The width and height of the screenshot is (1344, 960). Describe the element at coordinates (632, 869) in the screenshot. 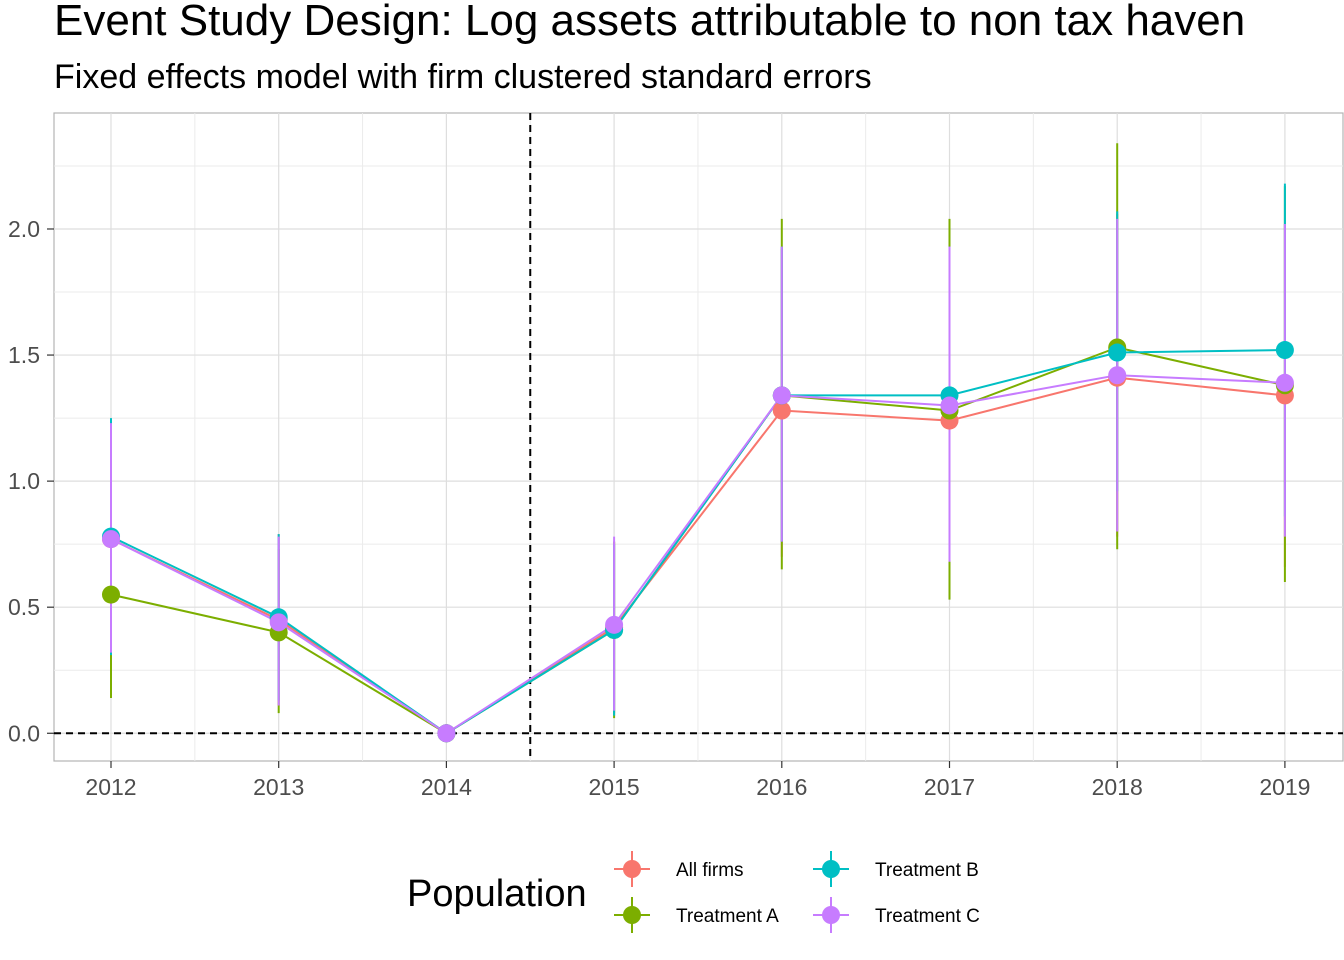

I see `legend-key-point-all-firms` at that location.